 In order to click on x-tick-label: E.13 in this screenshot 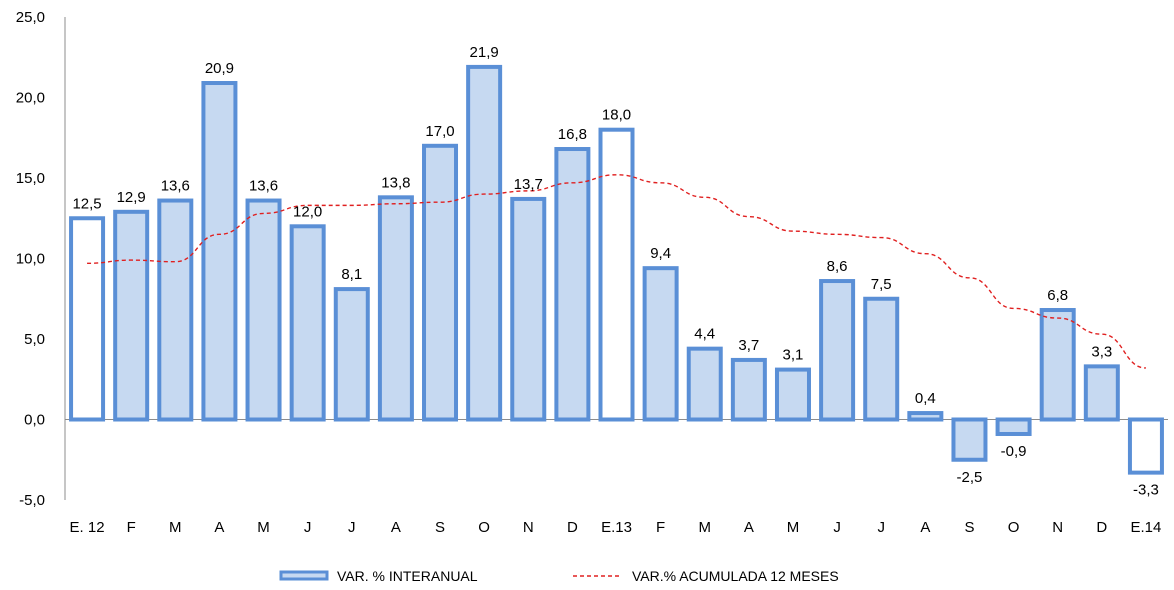, I will do `click(616, 527)`.